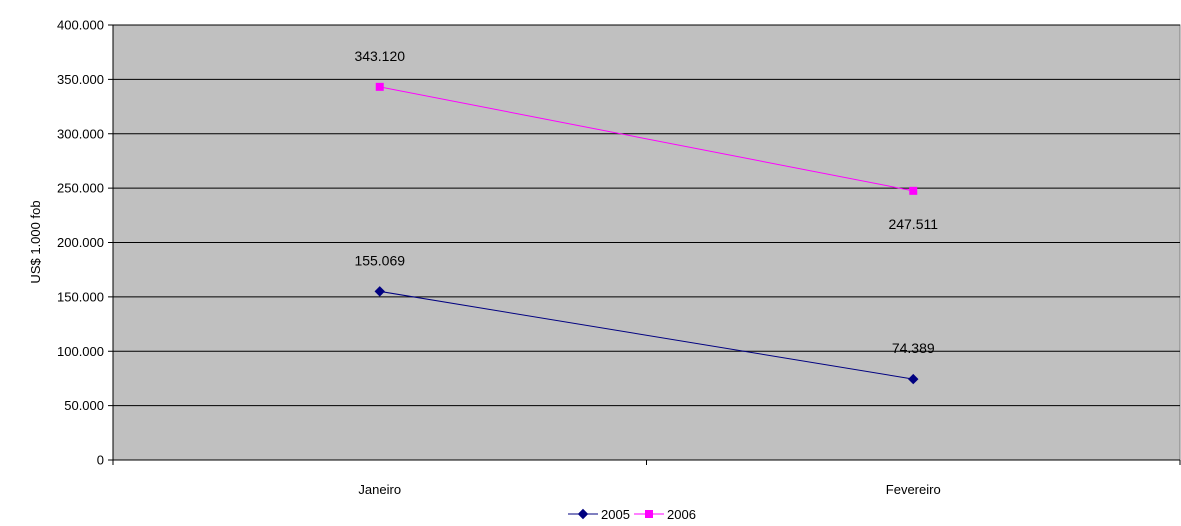 The image size is (1181, 526). I want to click on y-tick-label: 150.000, so click(80, 296).